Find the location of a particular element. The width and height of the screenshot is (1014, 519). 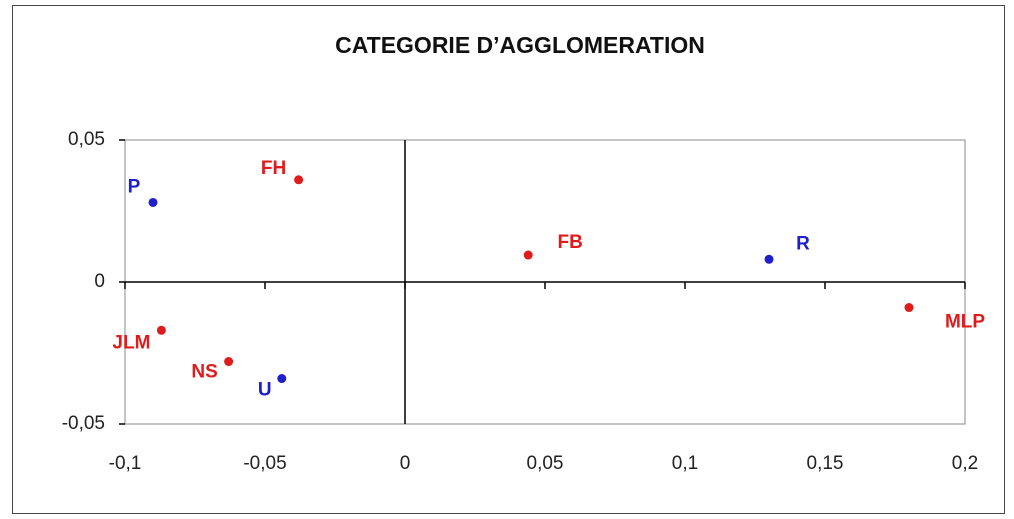

point-label: FH is located at coordinates (273, 168).